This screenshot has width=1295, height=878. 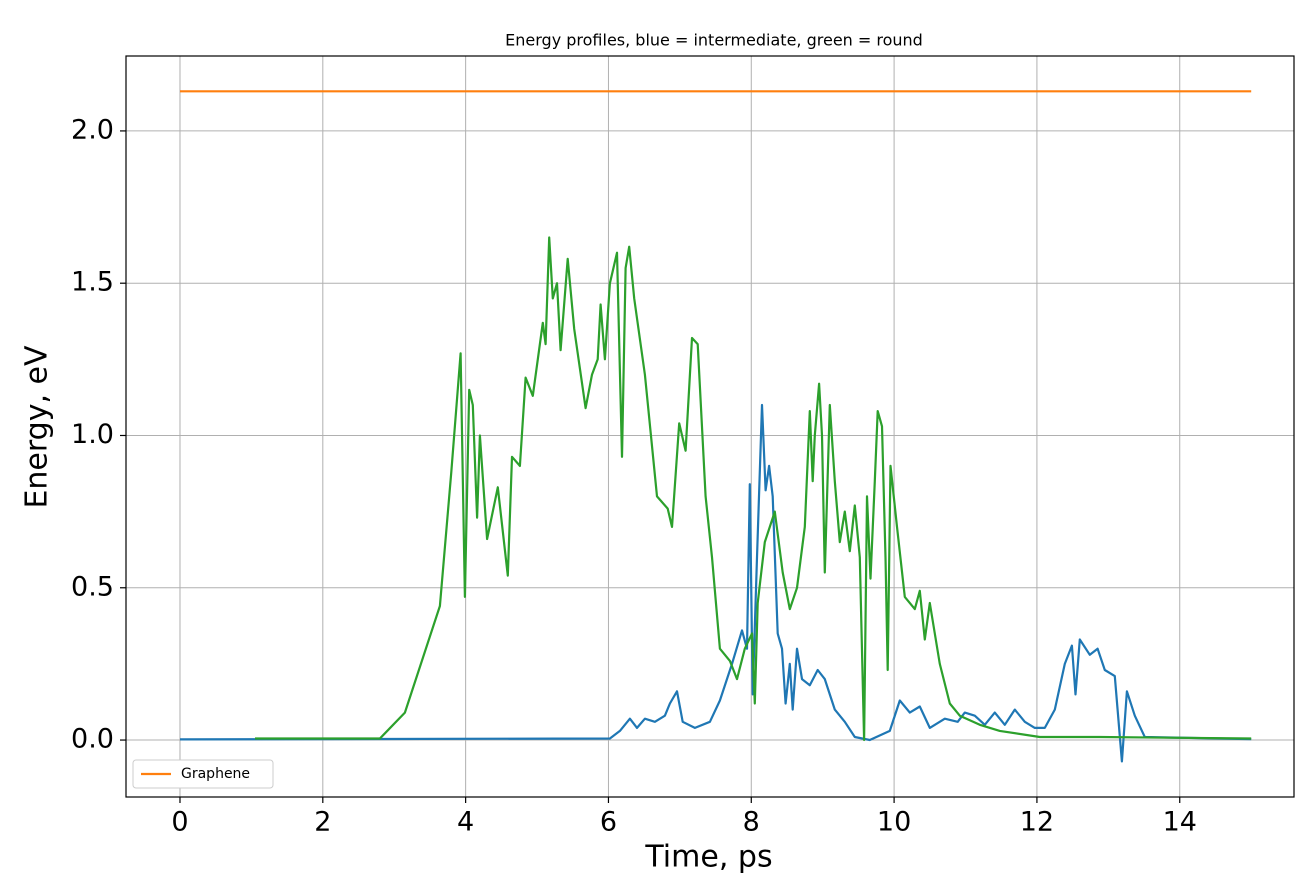 What do you see at coordinates (215, 774) in the screenshot?
I see `legend-label: Graphene` at bounding box center [215, 774].